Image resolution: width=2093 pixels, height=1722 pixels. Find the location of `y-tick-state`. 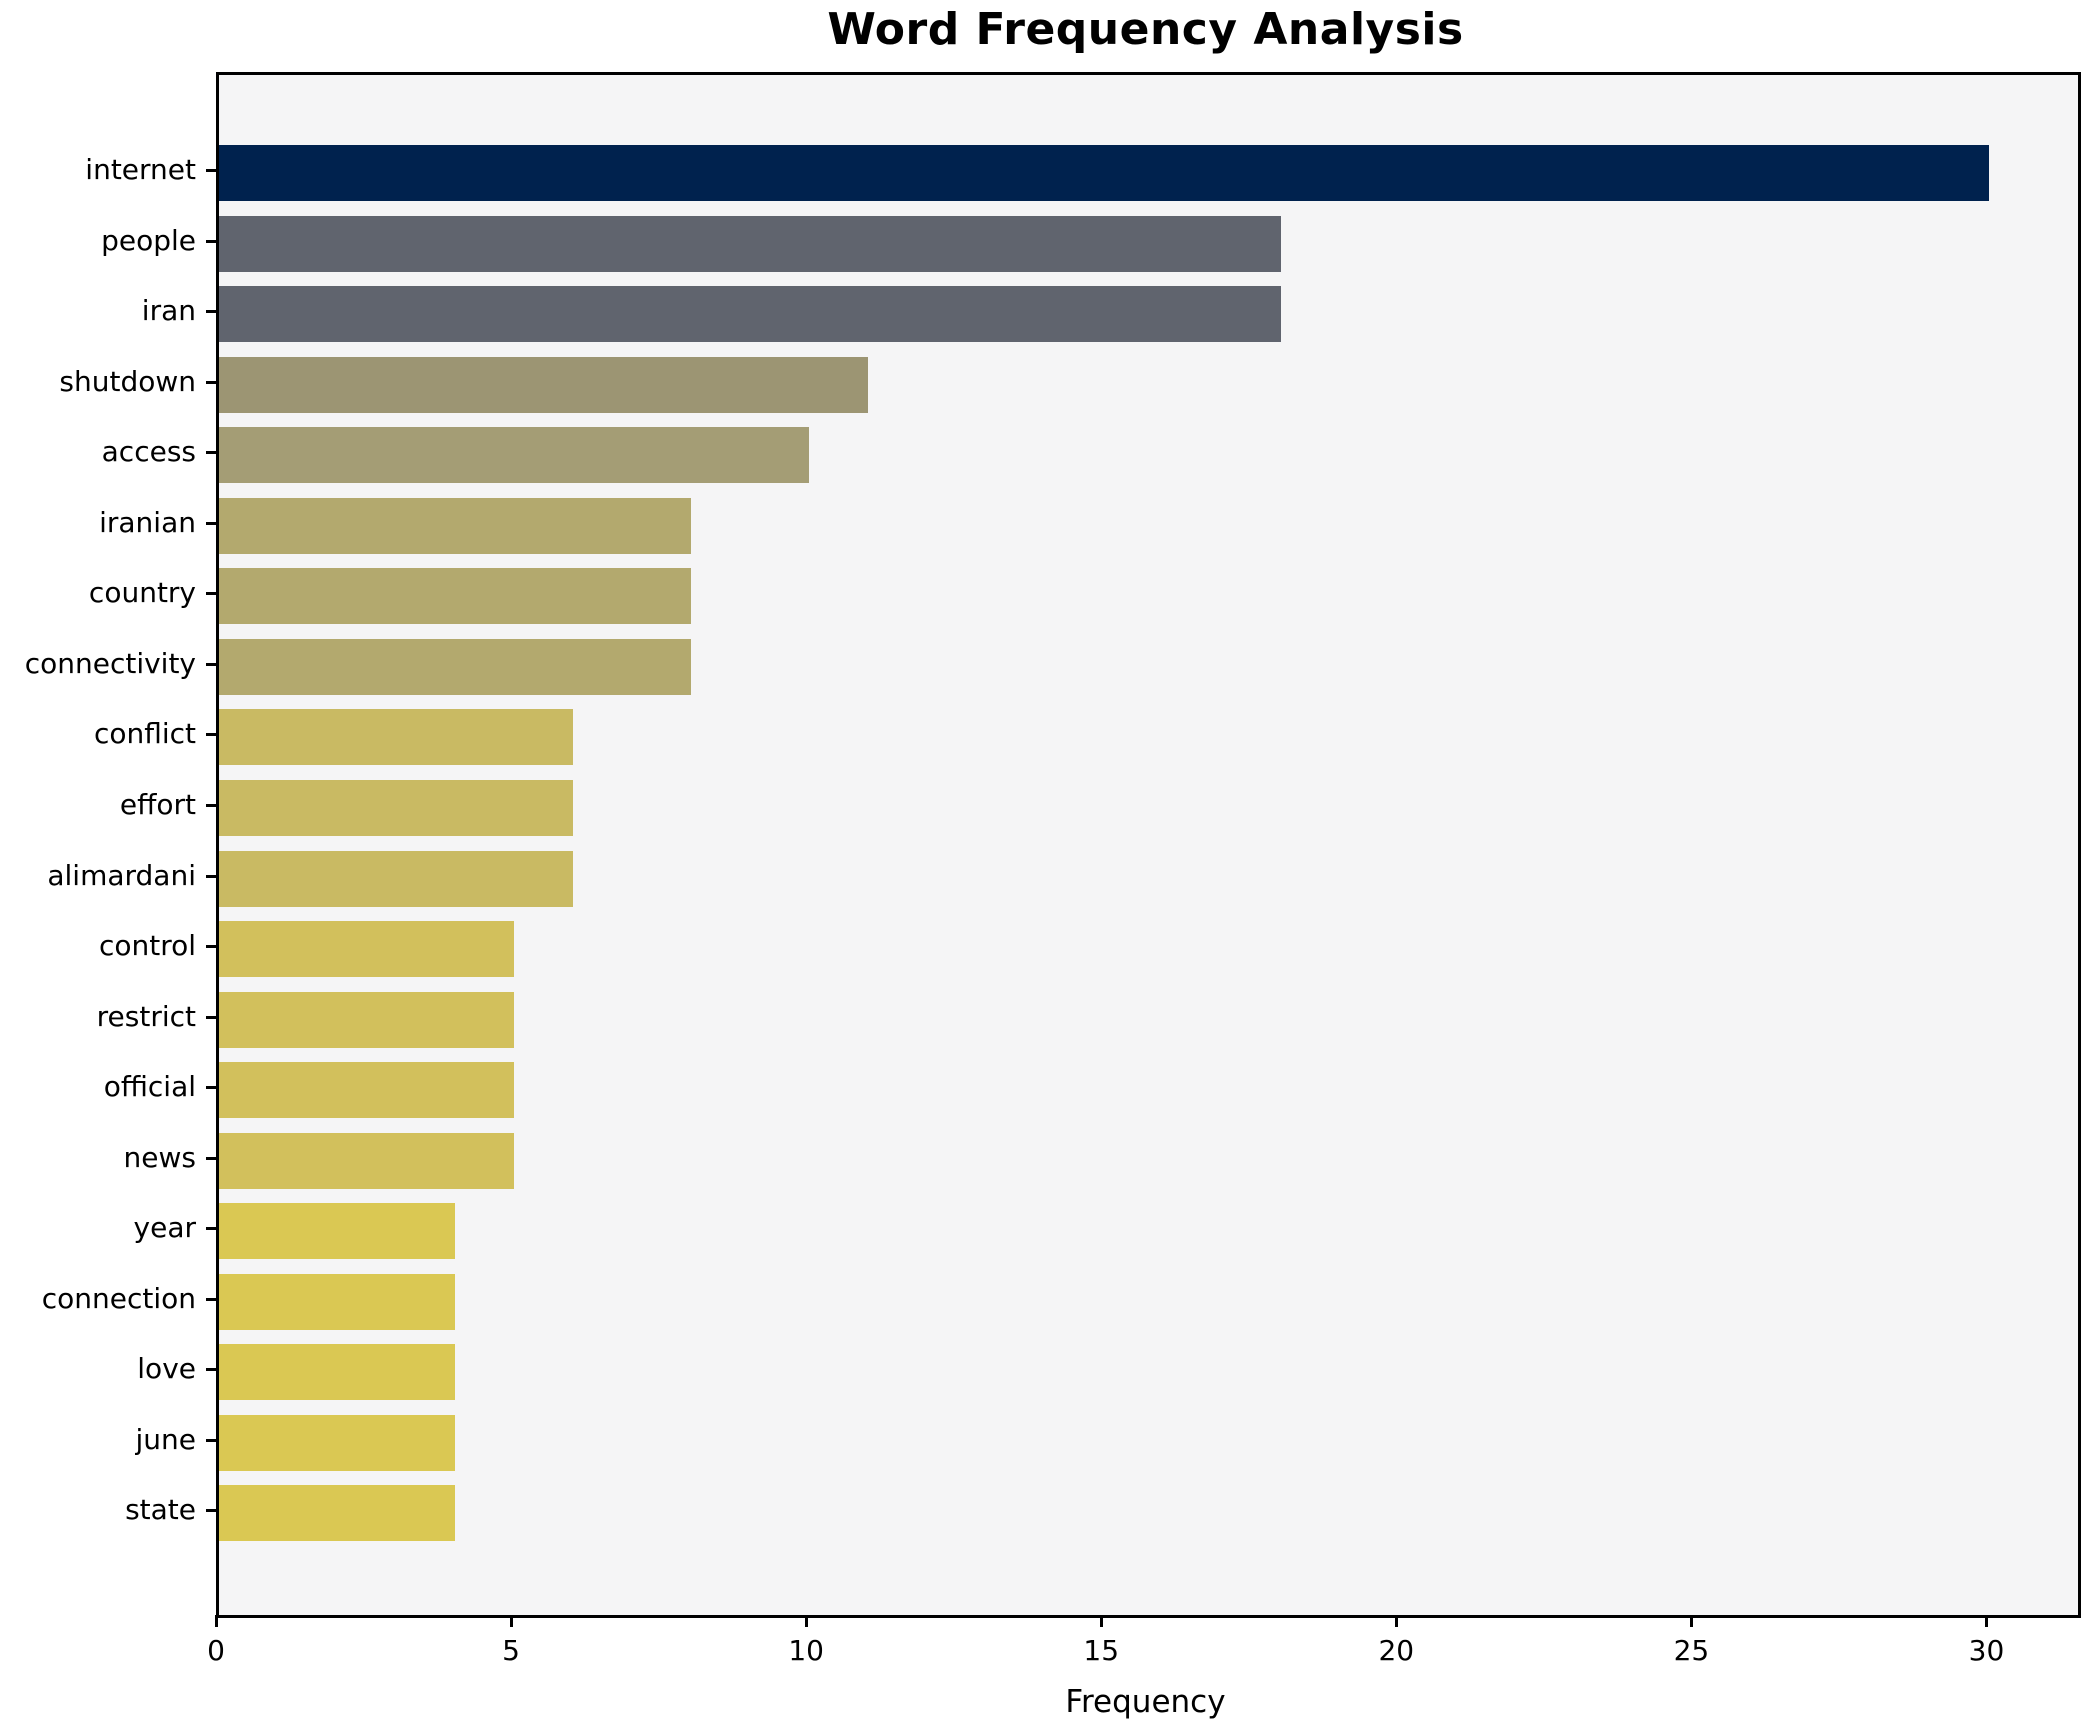

y-tick-state is located at coordinates (211, 1511).